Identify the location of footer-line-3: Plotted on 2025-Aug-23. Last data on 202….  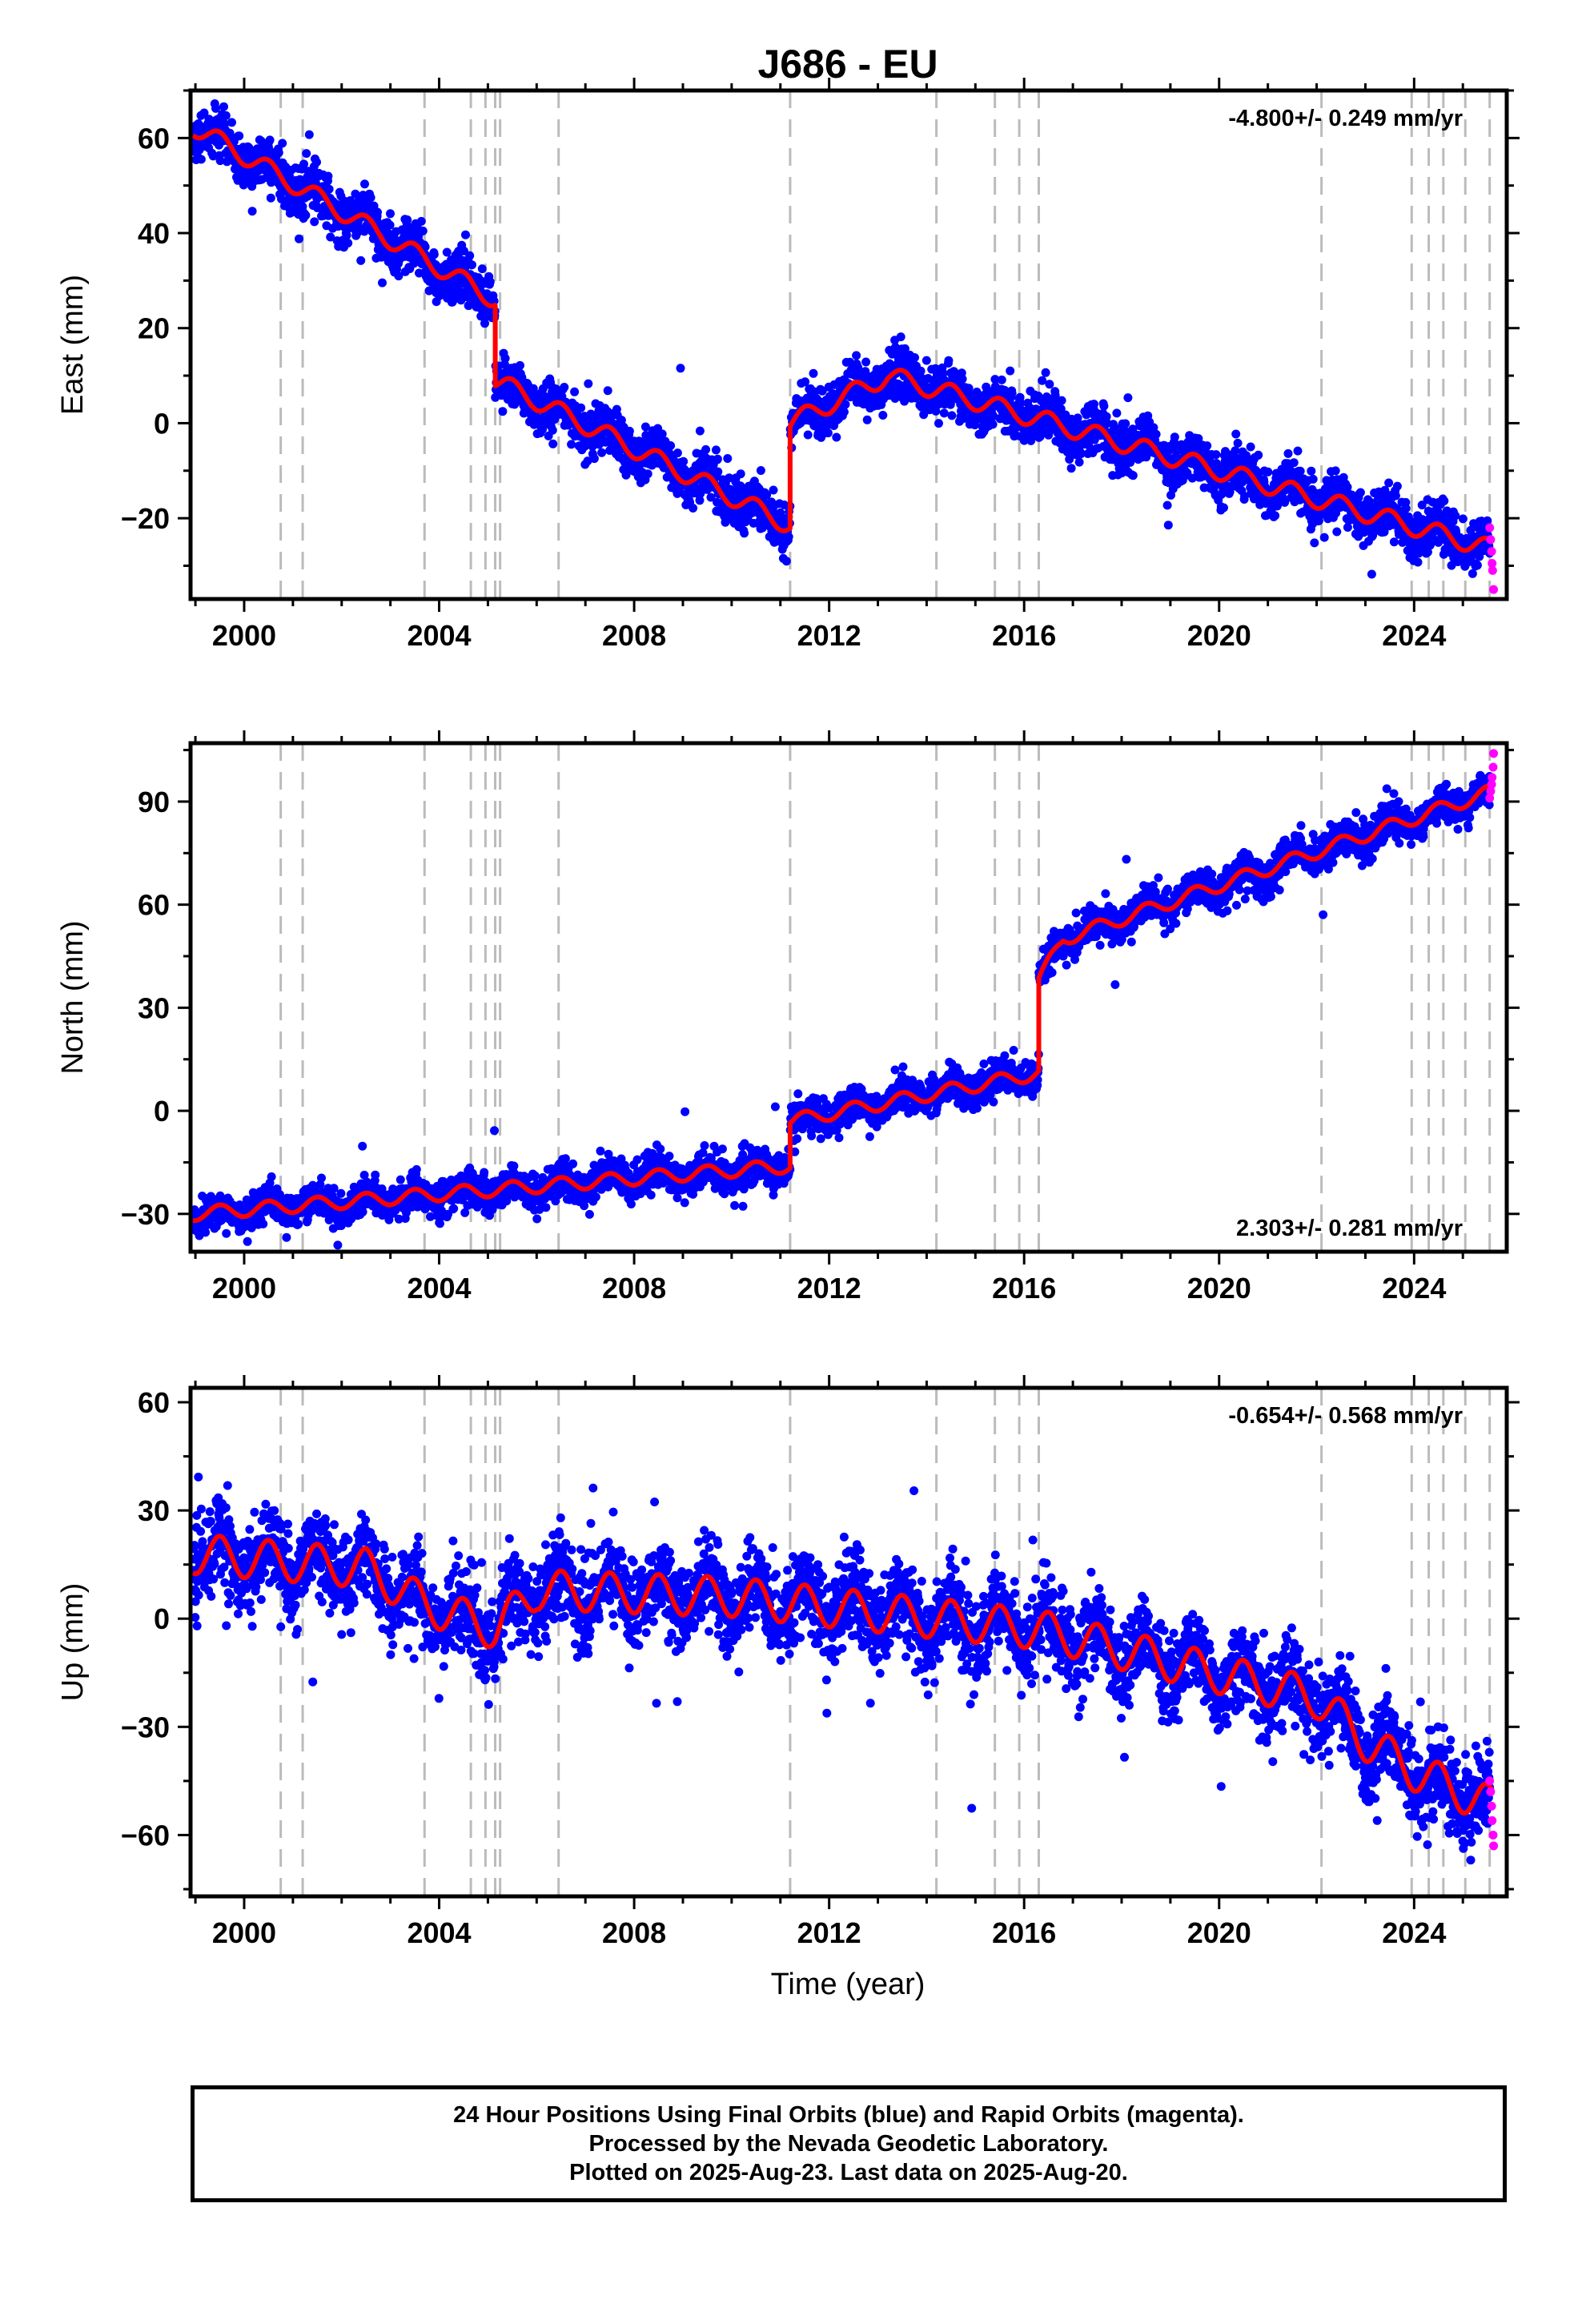
(848, 2172).